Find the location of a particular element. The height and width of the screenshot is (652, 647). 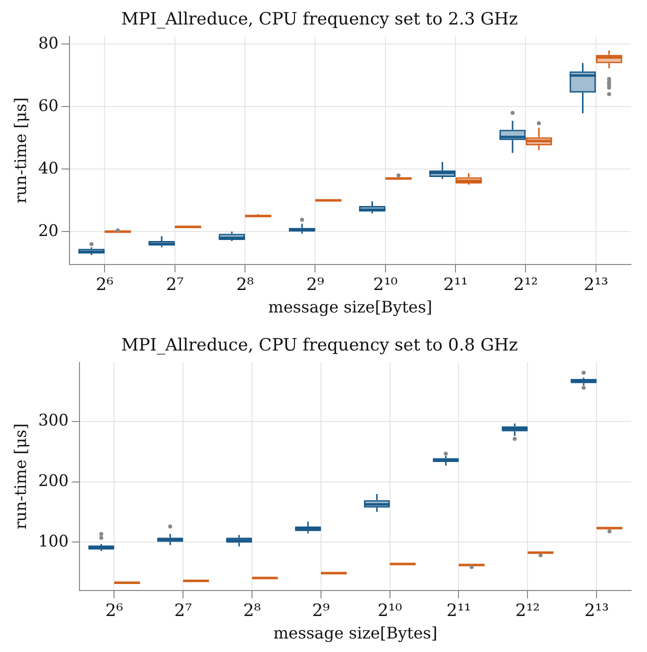

y-tick-label: 200 is located at coordinates (53, 480).